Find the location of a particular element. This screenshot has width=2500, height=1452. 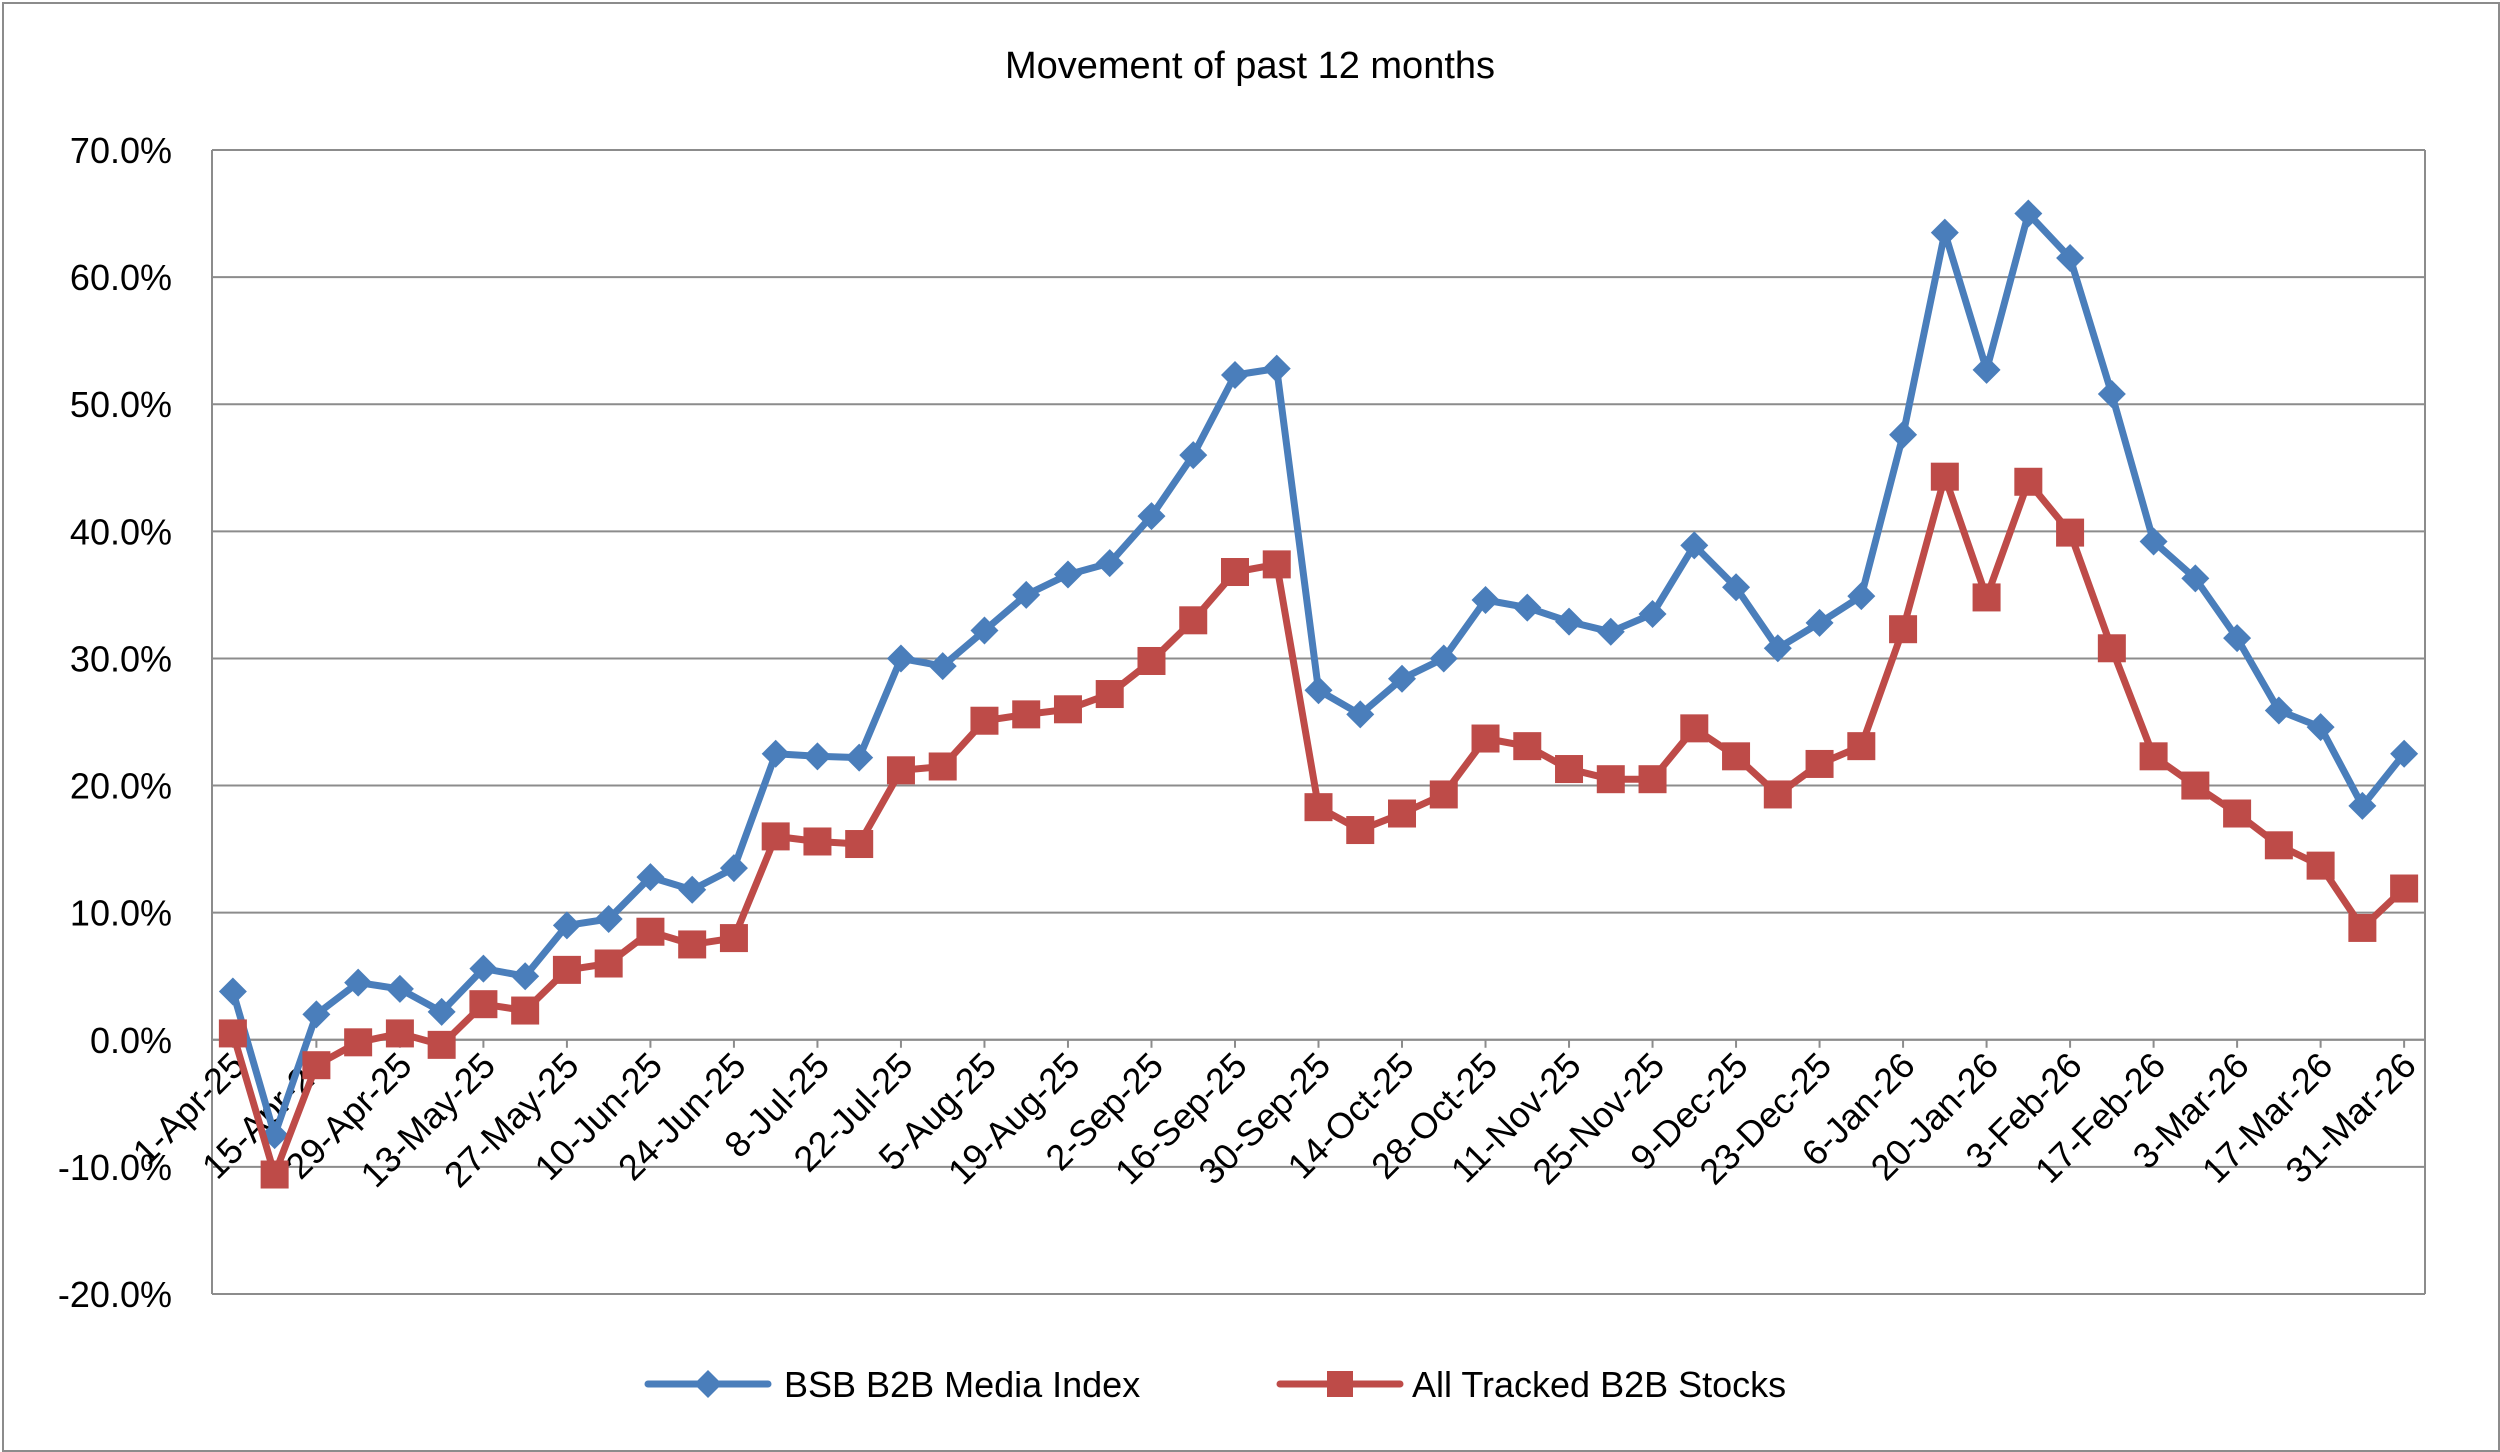

y-tick-label: 30.0% is located at coordinates (121, 658).